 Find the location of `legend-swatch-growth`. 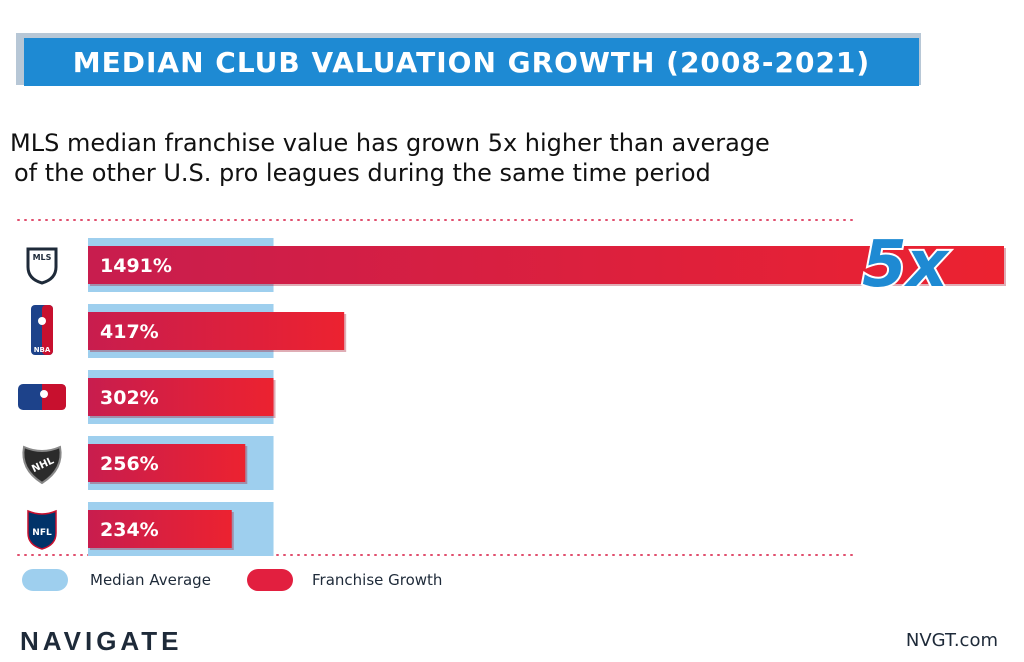

legend-swatch-growth is located at coordinates (270, 580).